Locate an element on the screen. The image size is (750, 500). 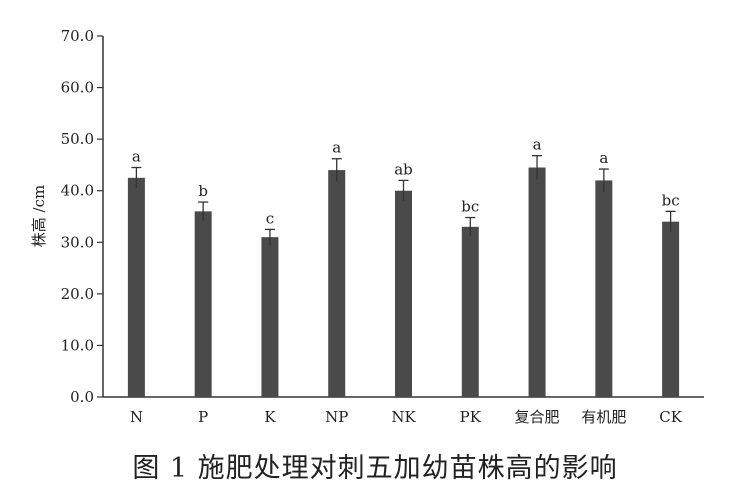
y-tick-label: 30.0 is located at coordinates (77, 242).